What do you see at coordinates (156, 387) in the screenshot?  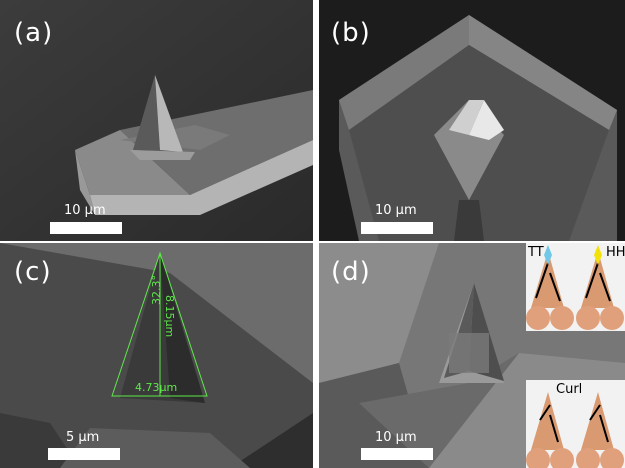 I see `width-measurement: 4.73µm` at bounding box center [156, 387].